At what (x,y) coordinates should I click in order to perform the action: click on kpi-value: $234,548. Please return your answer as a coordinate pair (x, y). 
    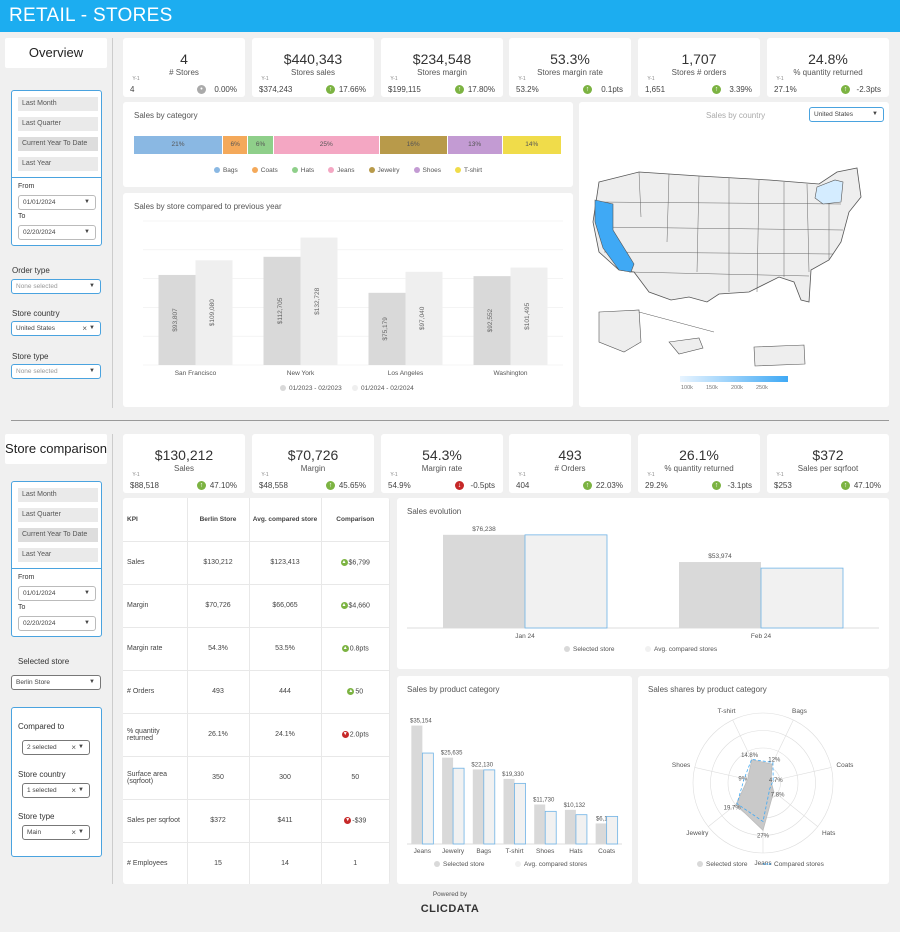
    Looking at the image, I should click on (442, 59).